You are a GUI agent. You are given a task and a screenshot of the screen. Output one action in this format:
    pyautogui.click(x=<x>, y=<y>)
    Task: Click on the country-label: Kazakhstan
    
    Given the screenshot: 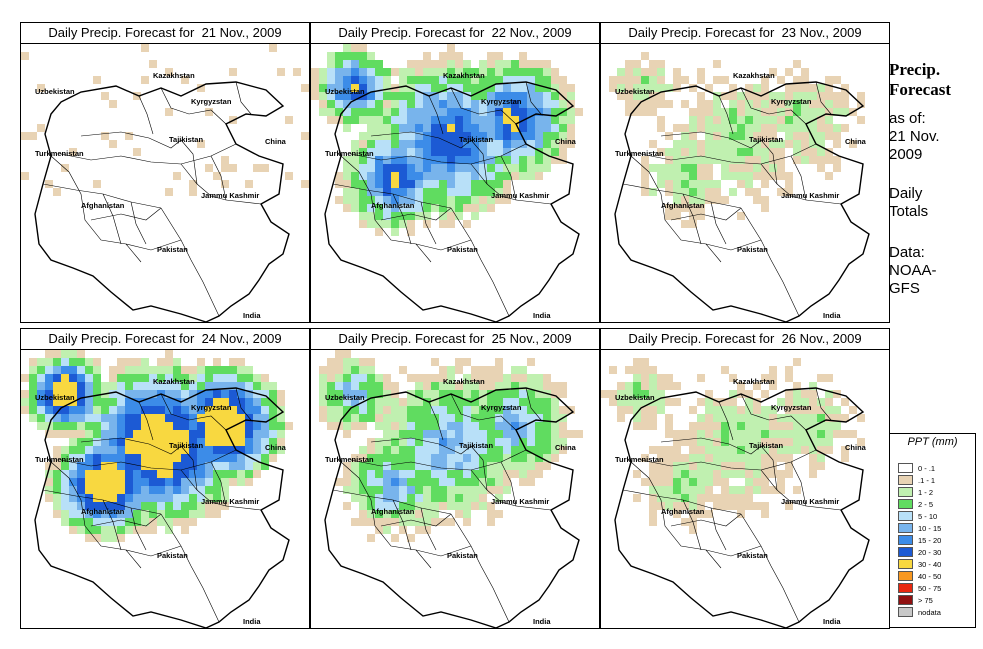 What is the action you would take?
    pyautogui.click(x=174, y=381)
    